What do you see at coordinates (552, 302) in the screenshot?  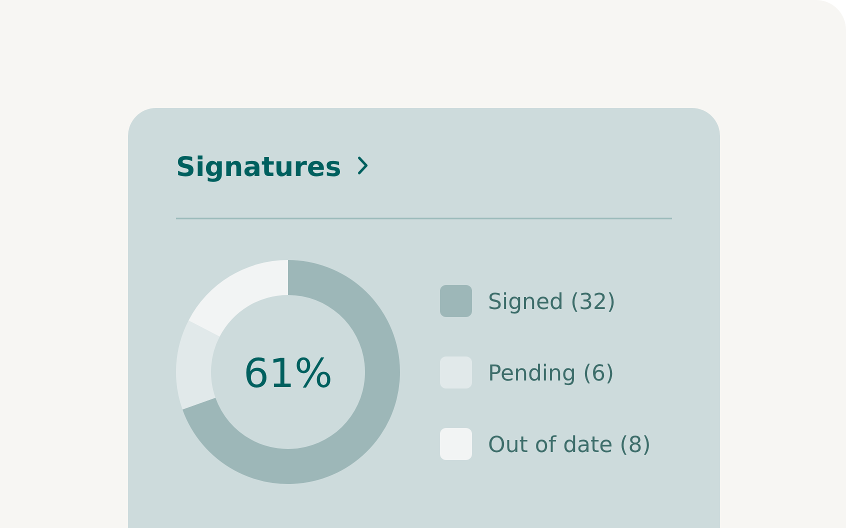 I see `legend-label: Signed (32)` at bounding box center [552, 302].